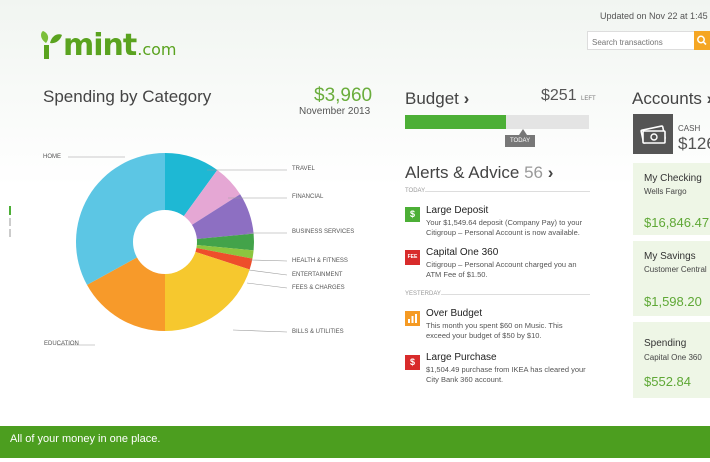  What do you see at coordinates (318, 332) in the screenshot?
I see `chart-label-bills-utilities: BILLS & UTILITIES` at bounding box center [318, 332].